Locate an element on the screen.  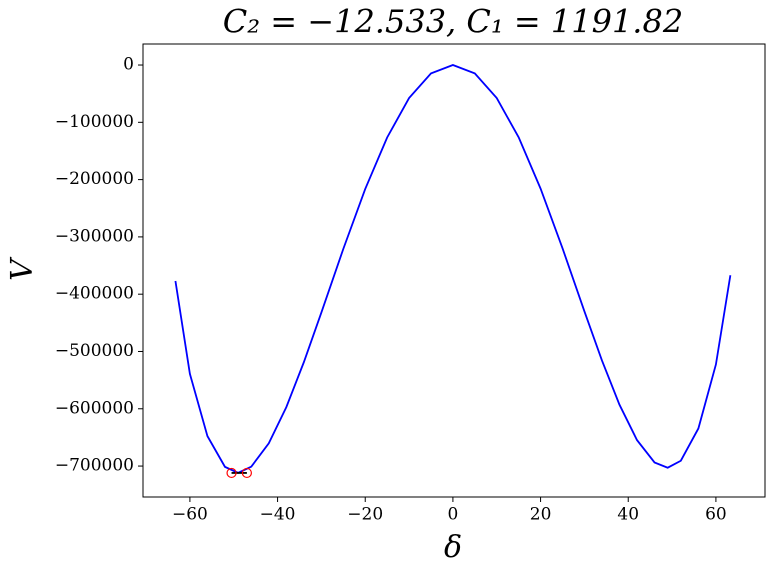
chart-title: C₂ = −12.533, C₁ = 1191.82 is located at coordinates (453, 22).